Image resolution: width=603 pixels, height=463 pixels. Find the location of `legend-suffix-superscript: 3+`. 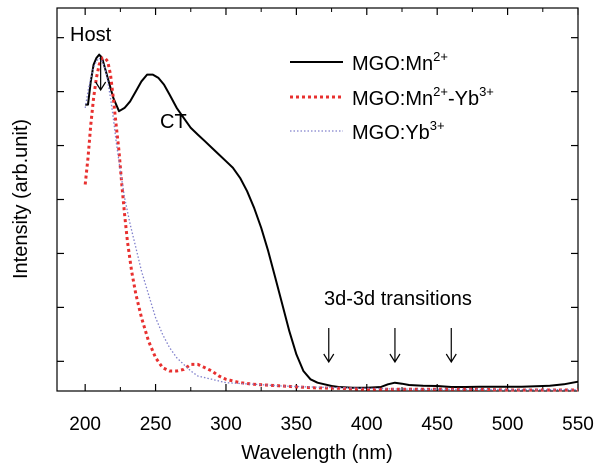

legend-suffix-superscript: 3+ is located at coordinates (486, 91).